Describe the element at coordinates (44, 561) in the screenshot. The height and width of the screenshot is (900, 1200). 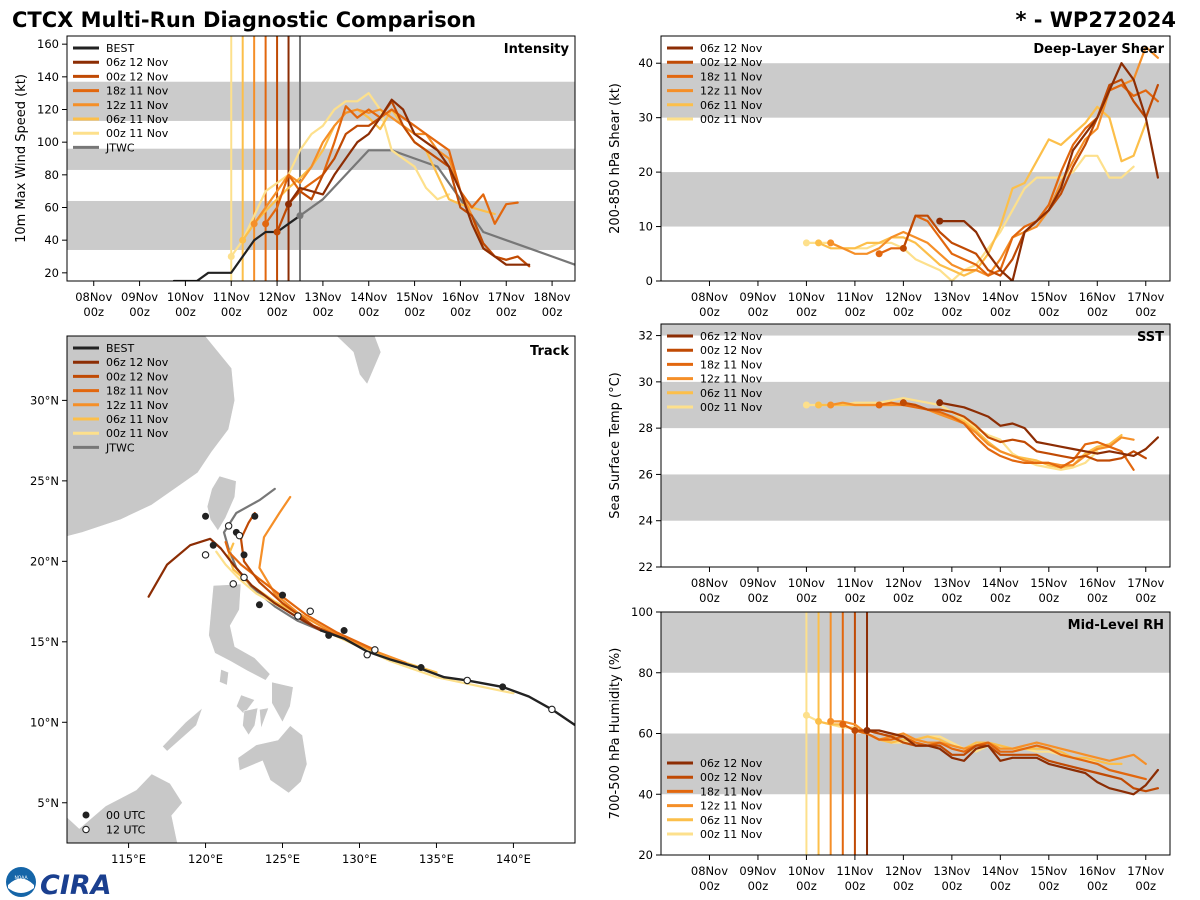
I see `y-tick-label: 20°N` at that location.